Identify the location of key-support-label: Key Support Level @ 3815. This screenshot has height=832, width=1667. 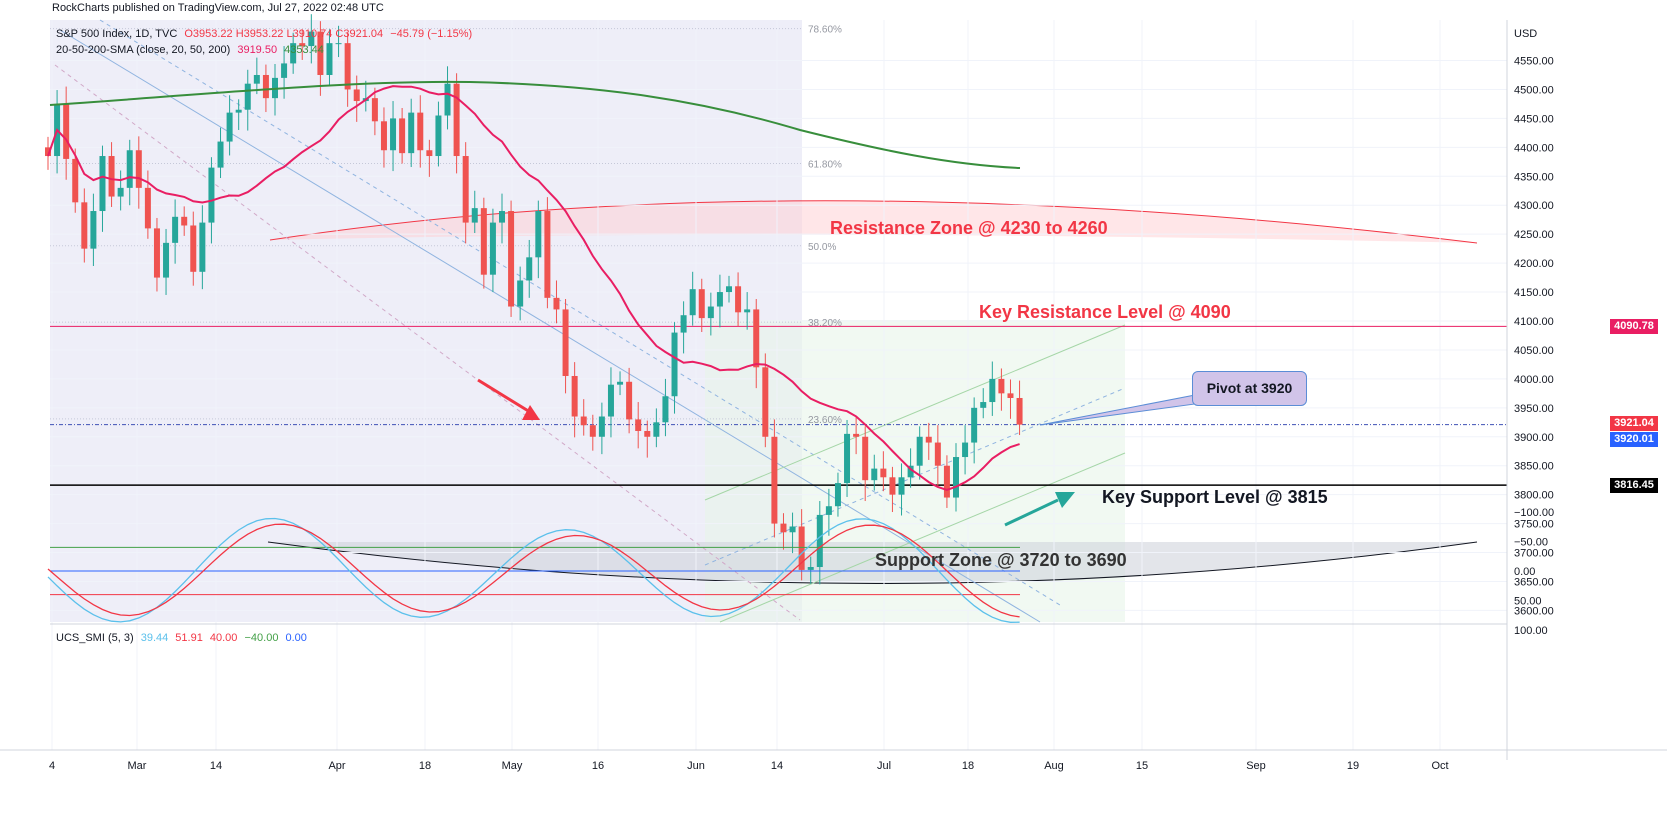
(1215, 497).